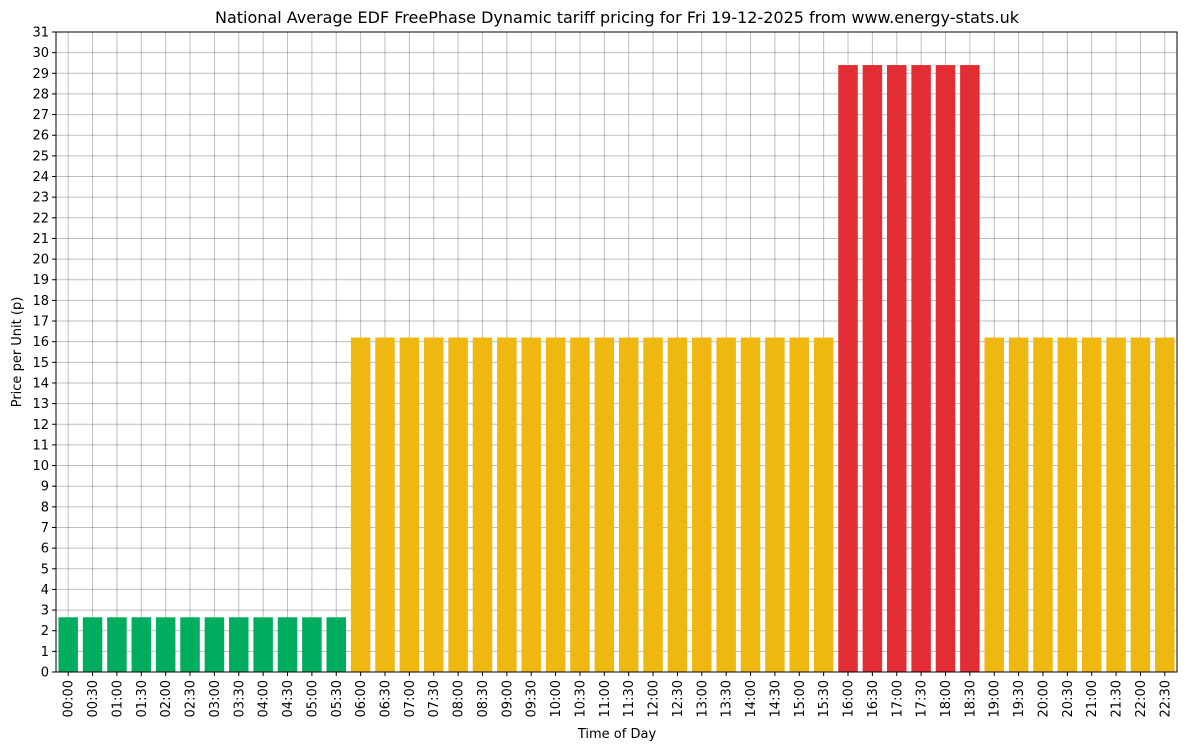 This screenshot has width=1187, height=751. What do you see at coordinates (40, 342) in the screenshot?
I see `y-tick-label: 16` at bounding box center [40, 342].